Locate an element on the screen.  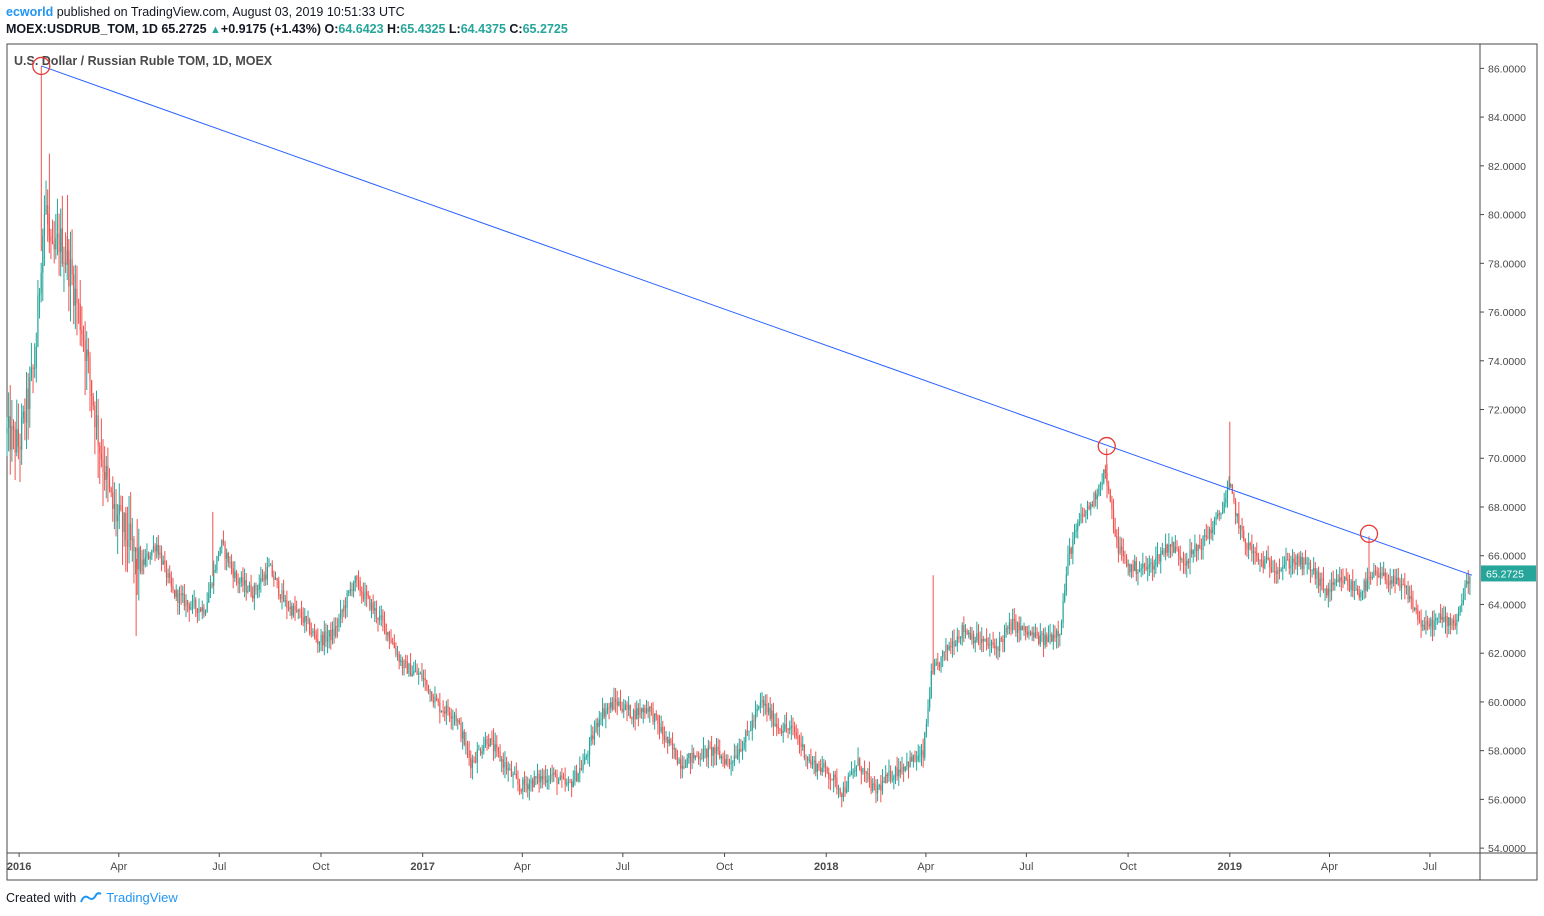
tradingview-brand-link: TradingView is located at coordinates (142, 897).